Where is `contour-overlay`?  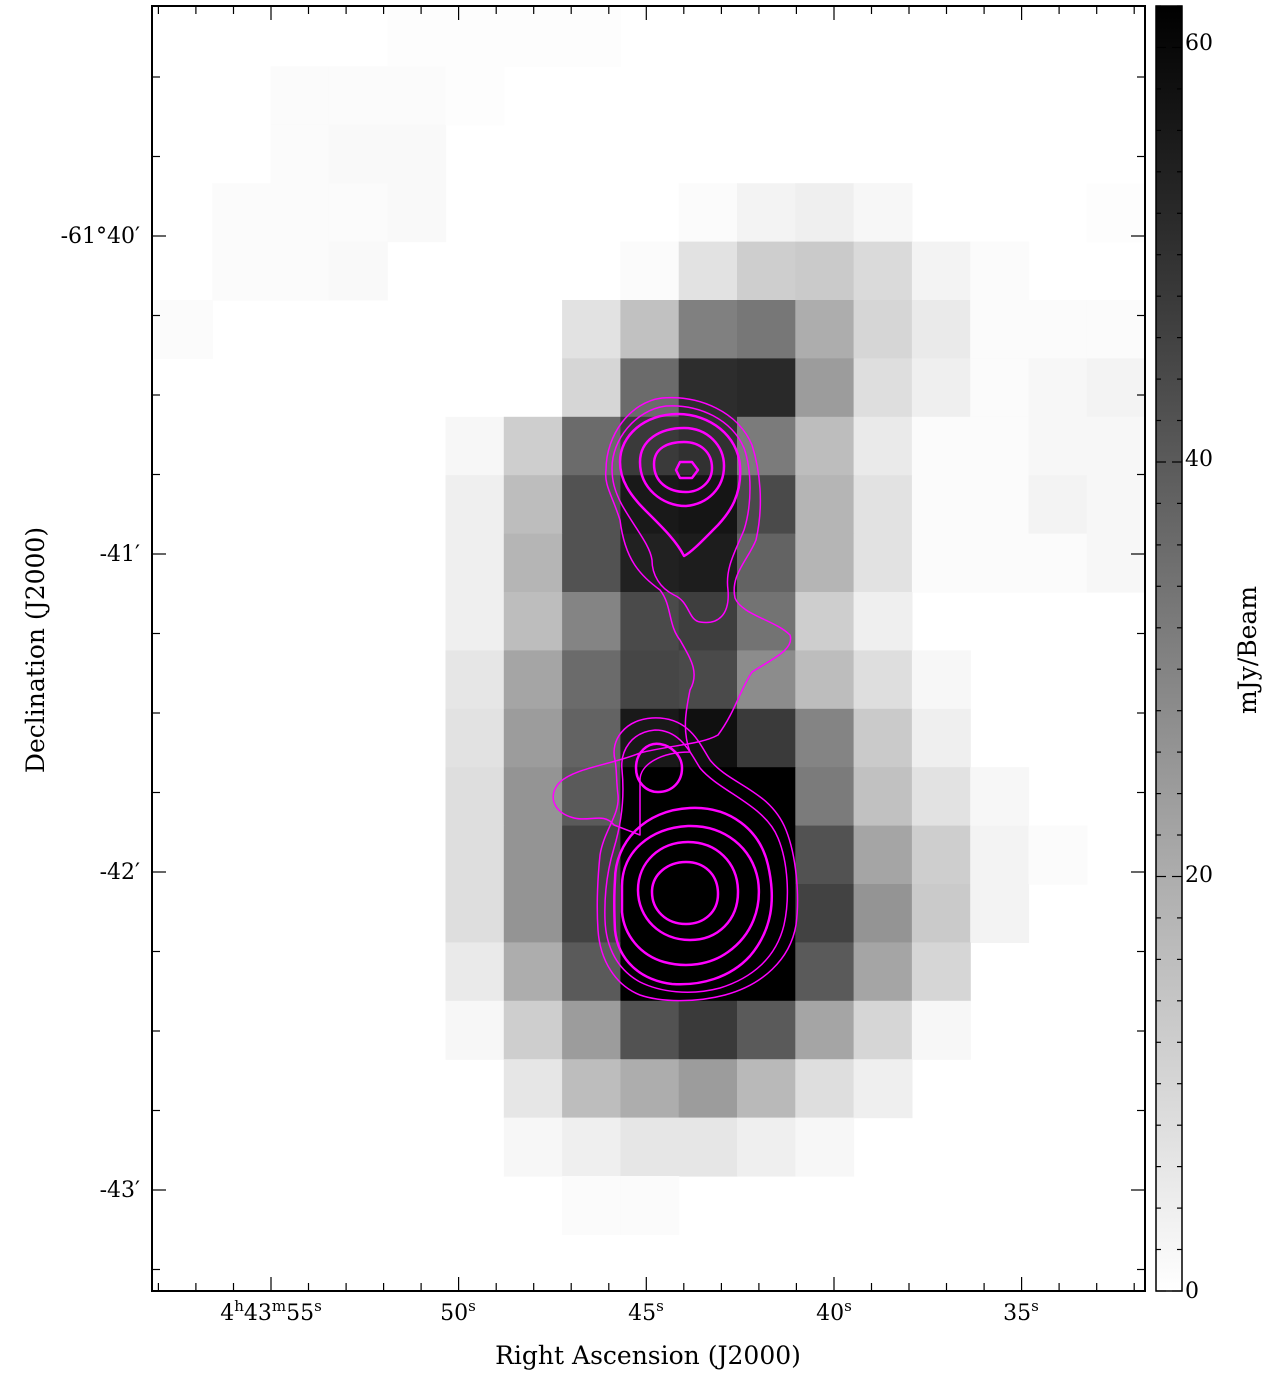 contour-overlay is located at coordinates (675, 699).